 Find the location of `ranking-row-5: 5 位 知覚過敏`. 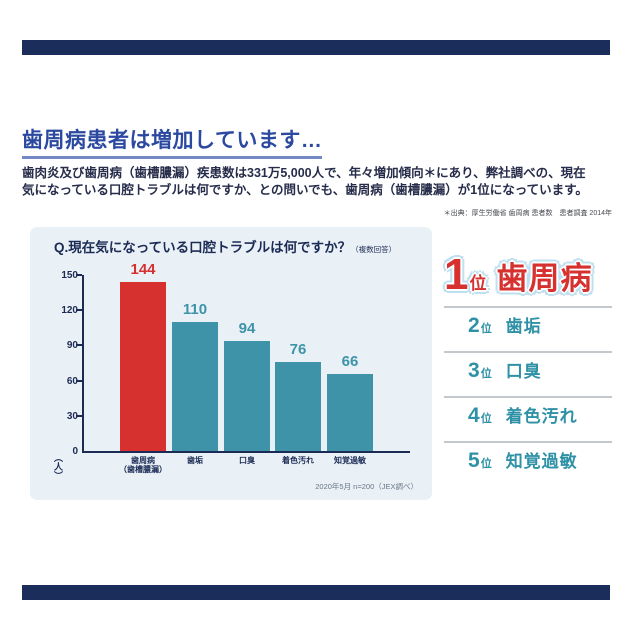

ranking-row-5: 5 位 知覚過敏 is located at coordinates (528, 461).